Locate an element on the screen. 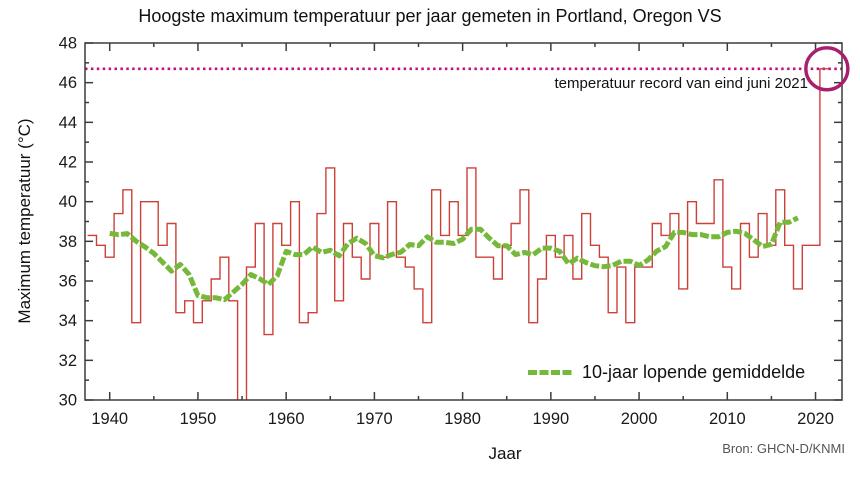  legend: 10-jaar lopende gemiddelde is located at coordinates (666, 372).